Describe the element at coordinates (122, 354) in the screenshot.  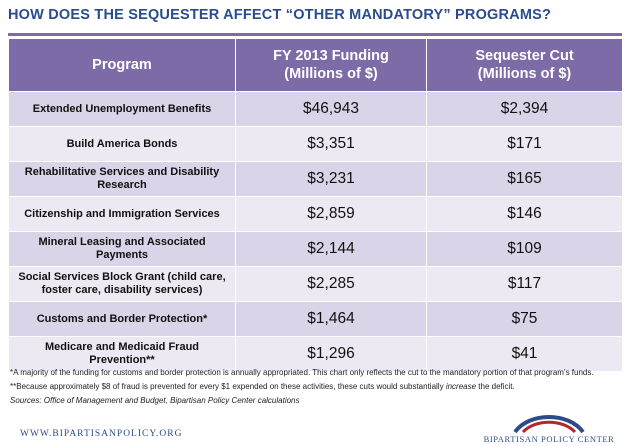
I see `program-cell: Medicare and Medicaid Fraud Prevention**` at that location.